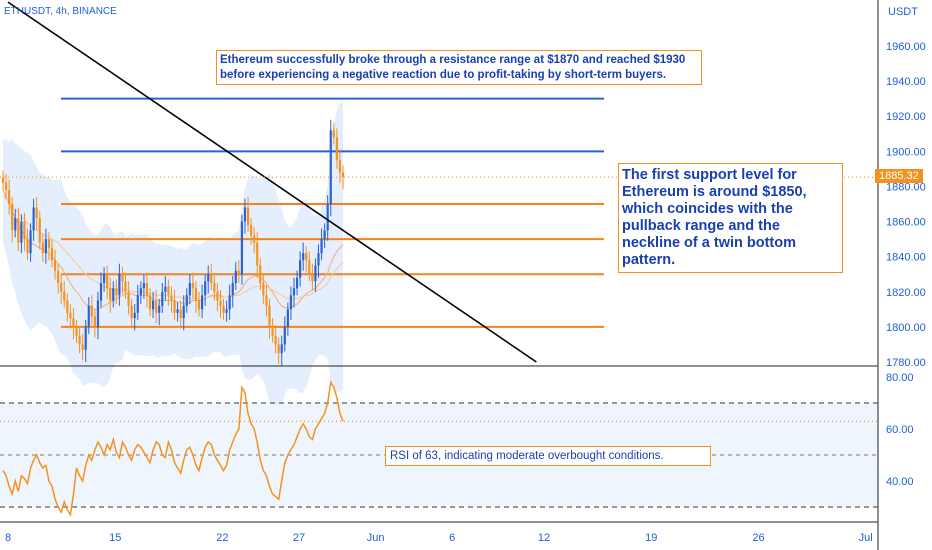  What do you see at coordinates (906, 293) in the screenshot?
I see `price-tick-label: 1820.00` at bounding box center [906, 293].